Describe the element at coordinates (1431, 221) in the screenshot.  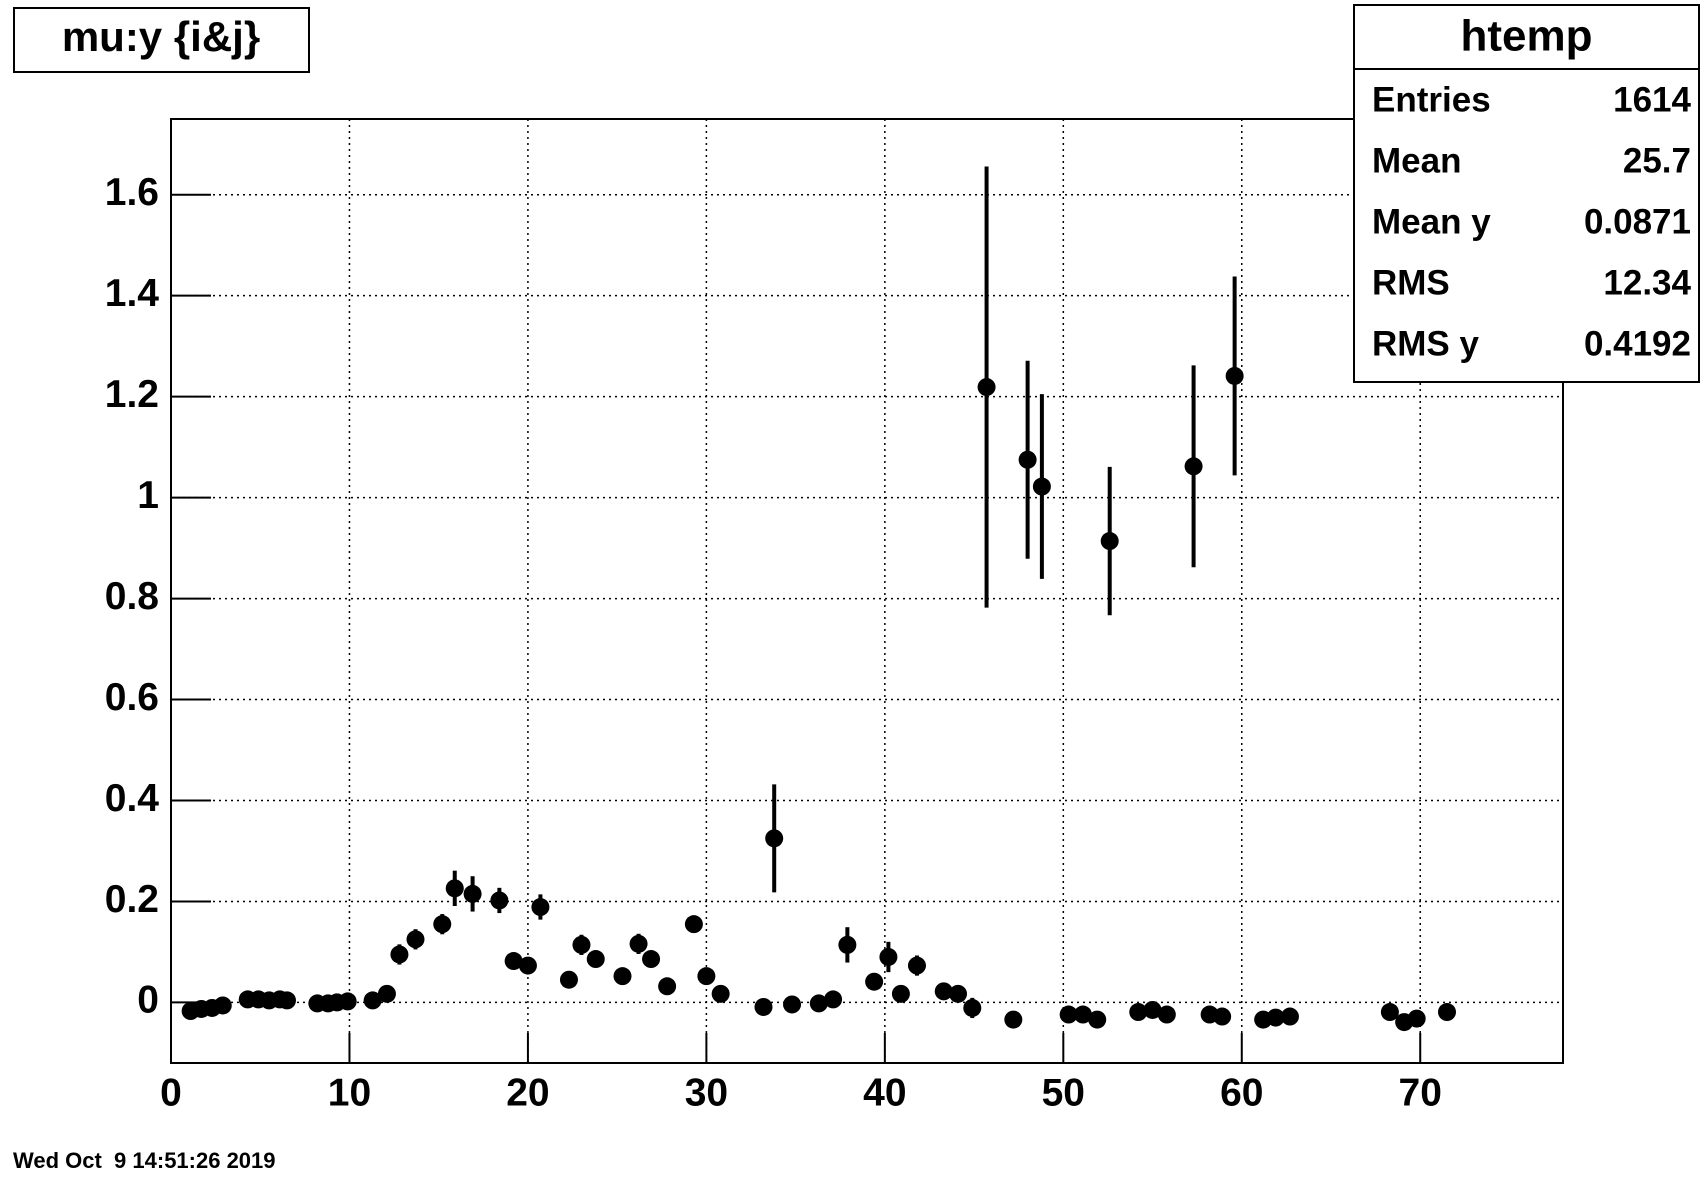
I see `stats-label: Mean y` at that location.